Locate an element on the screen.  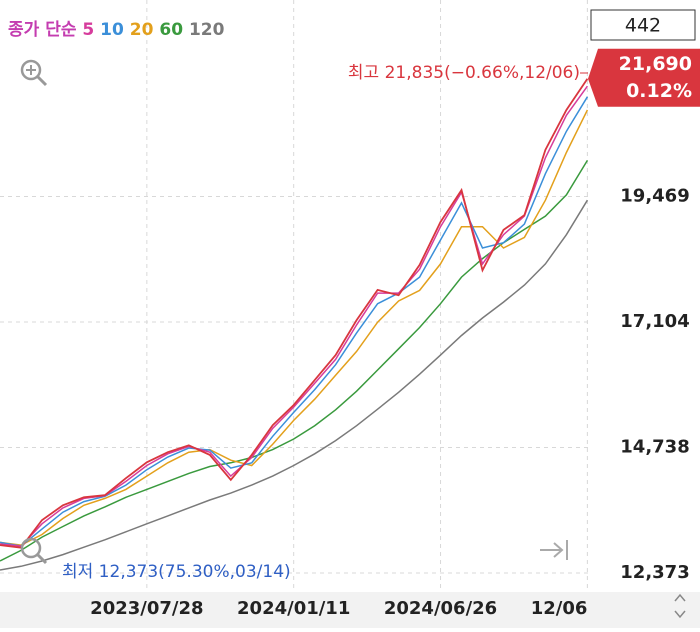
x-tick-label: 2024/01/11 is located at coordinates (293, 608).